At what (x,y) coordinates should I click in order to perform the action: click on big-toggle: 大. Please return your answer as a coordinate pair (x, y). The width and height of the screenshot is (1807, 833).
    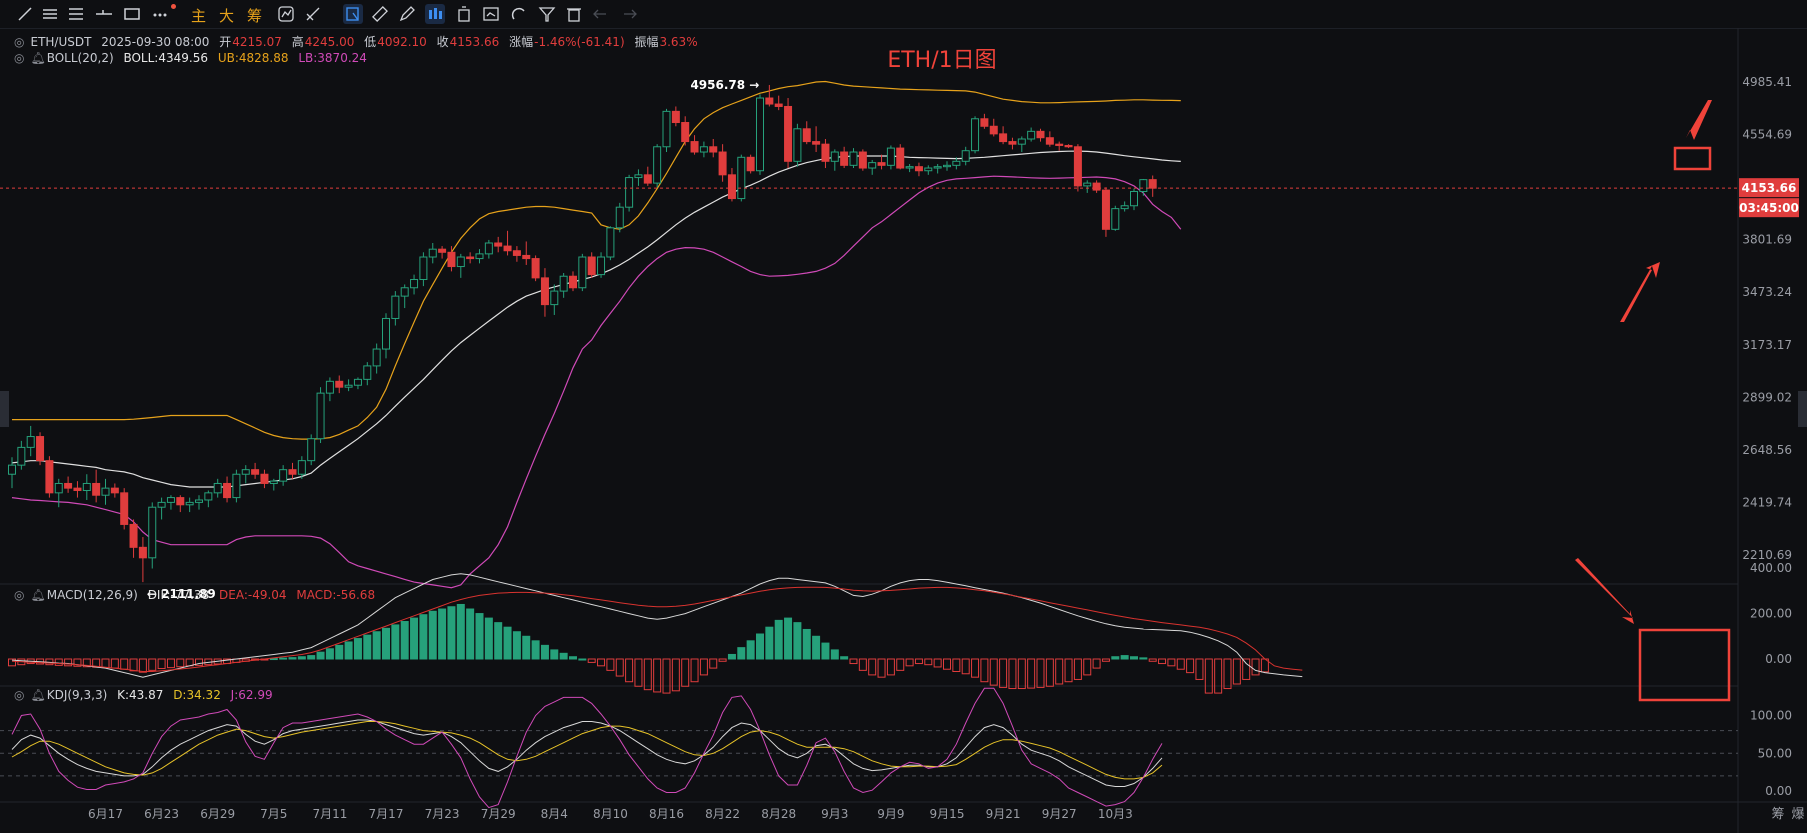
    Looking at the image, I should click on (227, 16).